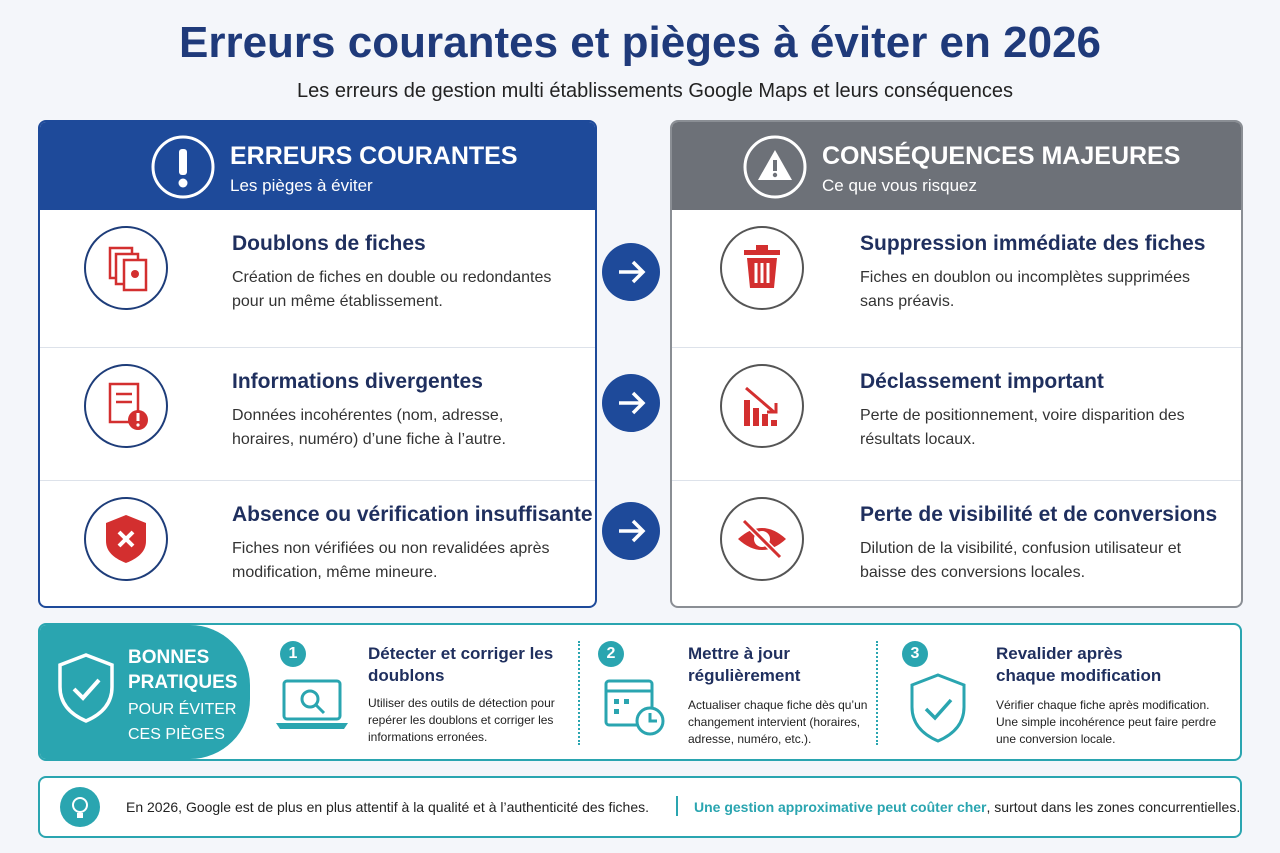 This screenshot has width=1280, height=853. Describe the element at coordinates (374, 156) in the screenshot. I see `panel-title: ERREURS COURANTES` at that location.